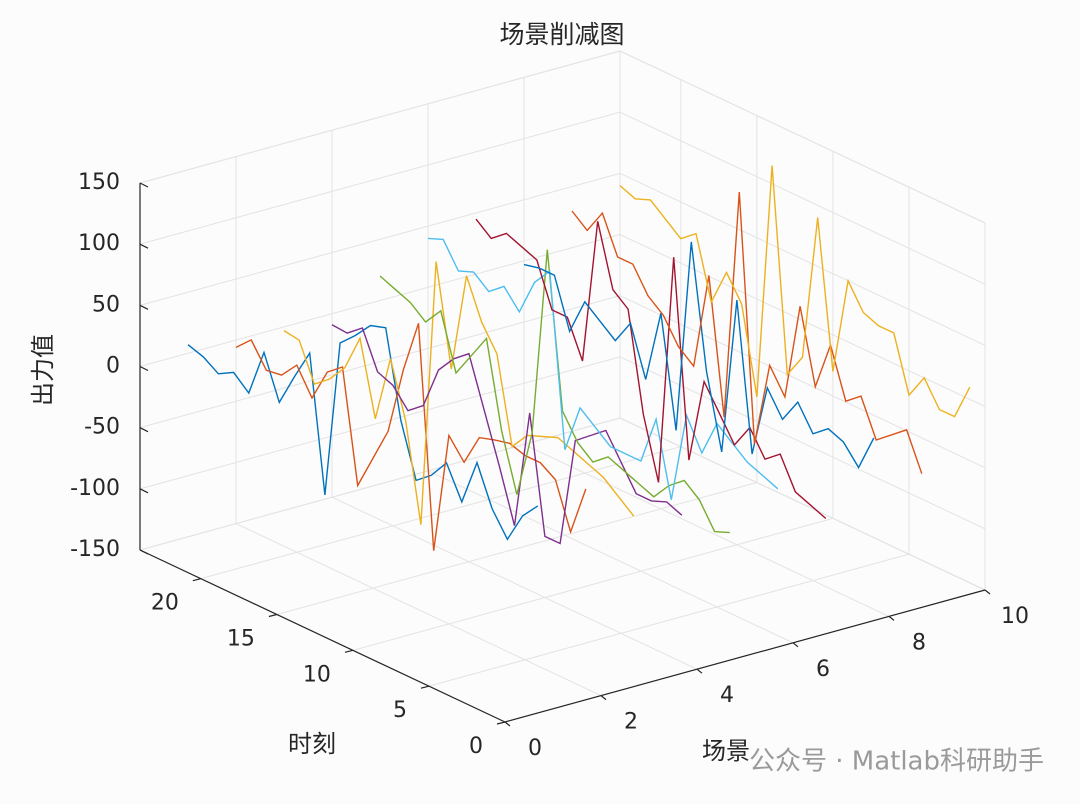 The image size is (1080, 804). I want to click on y-tick-label: 0, so click(476, 746).